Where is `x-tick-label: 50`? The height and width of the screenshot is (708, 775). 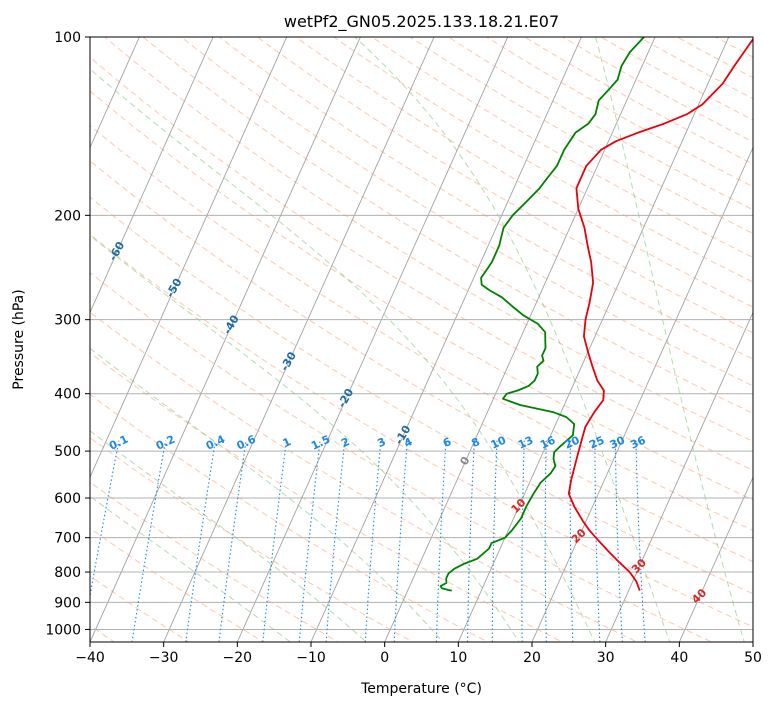 x-tick-label: 50 is located at coordinates (753, 658).